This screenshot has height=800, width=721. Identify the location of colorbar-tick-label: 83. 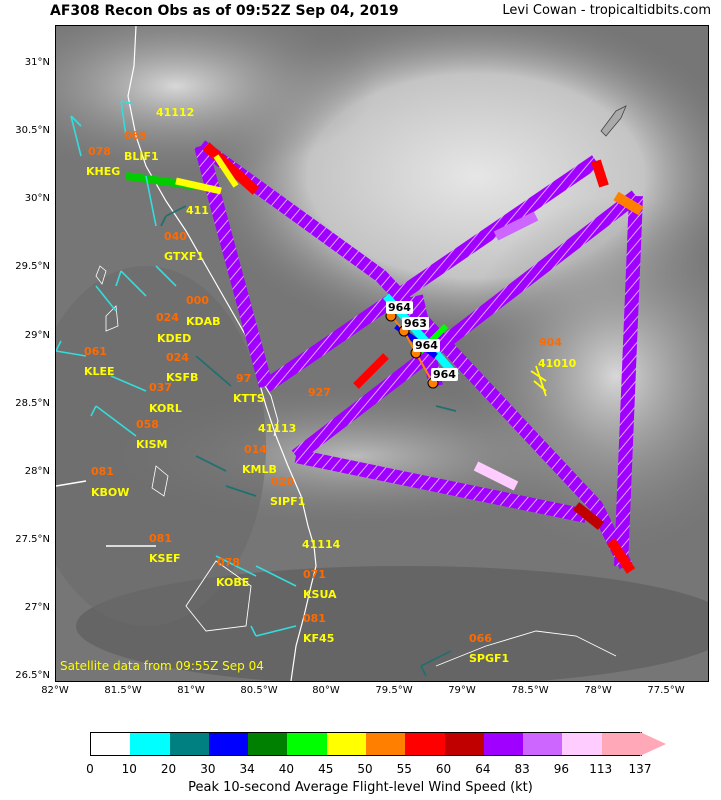
(522, 769).